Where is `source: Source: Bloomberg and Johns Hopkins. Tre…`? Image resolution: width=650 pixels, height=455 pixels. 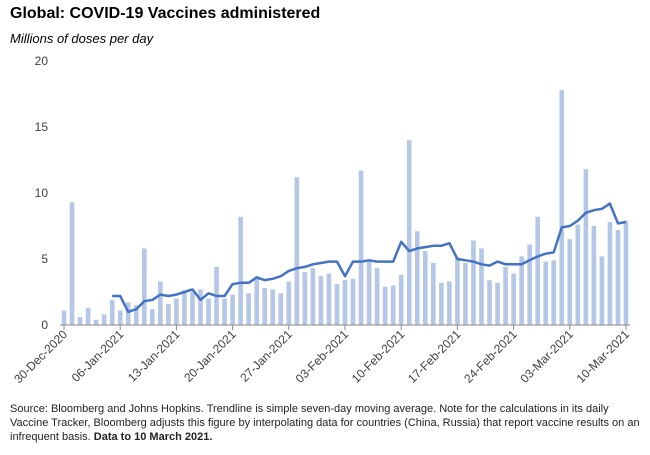
source: Source: Bloomberg and Johns Hopkins. Tre… is located at coordinates (325, 423).